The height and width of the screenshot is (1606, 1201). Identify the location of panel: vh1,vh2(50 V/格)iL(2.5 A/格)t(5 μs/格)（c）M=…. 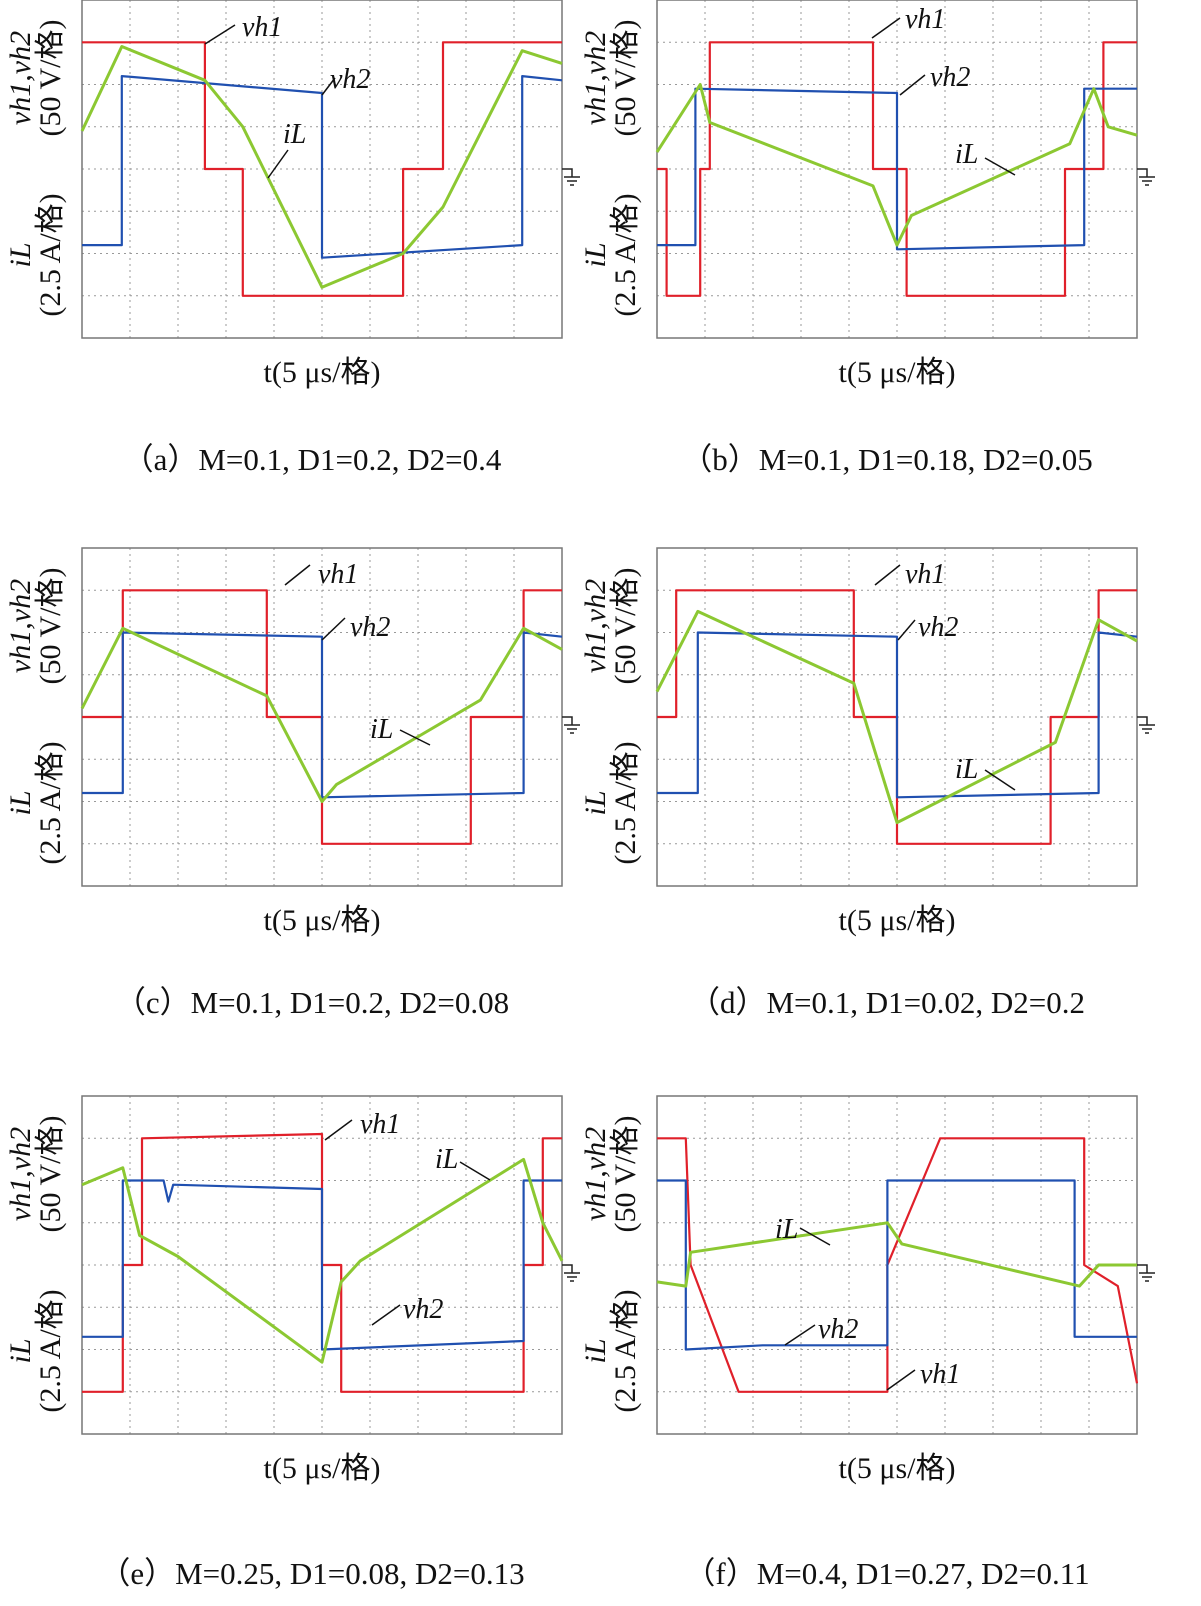
(292, 783).